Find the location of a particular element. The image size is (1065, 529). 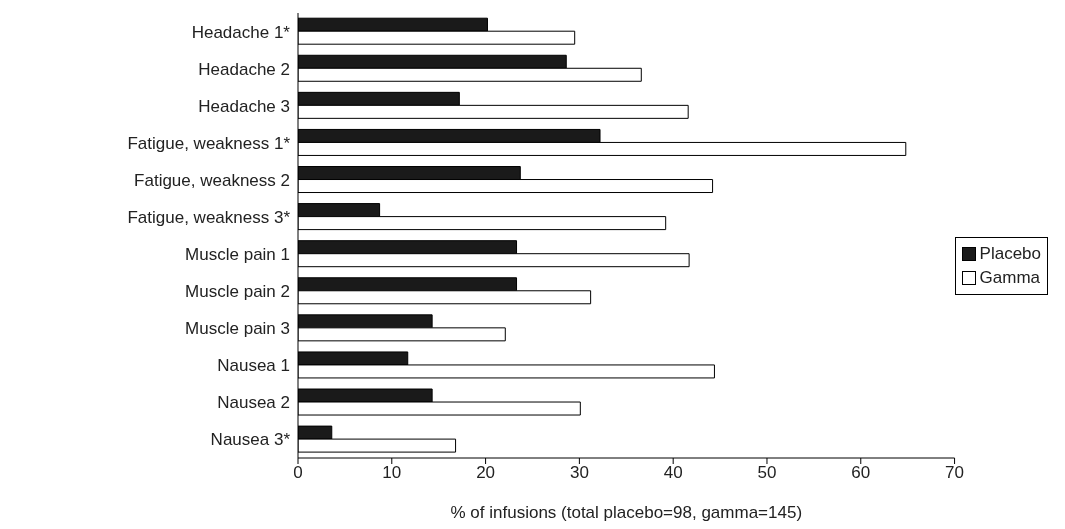

y-tick-label: Nausea 2 is located at coordinates (253, 403).